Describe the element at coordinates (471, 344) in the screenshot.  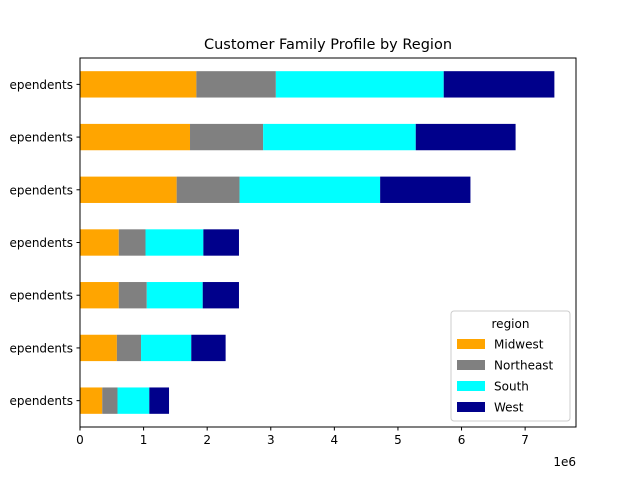
I see `legend-swatch-midwest` at that location.